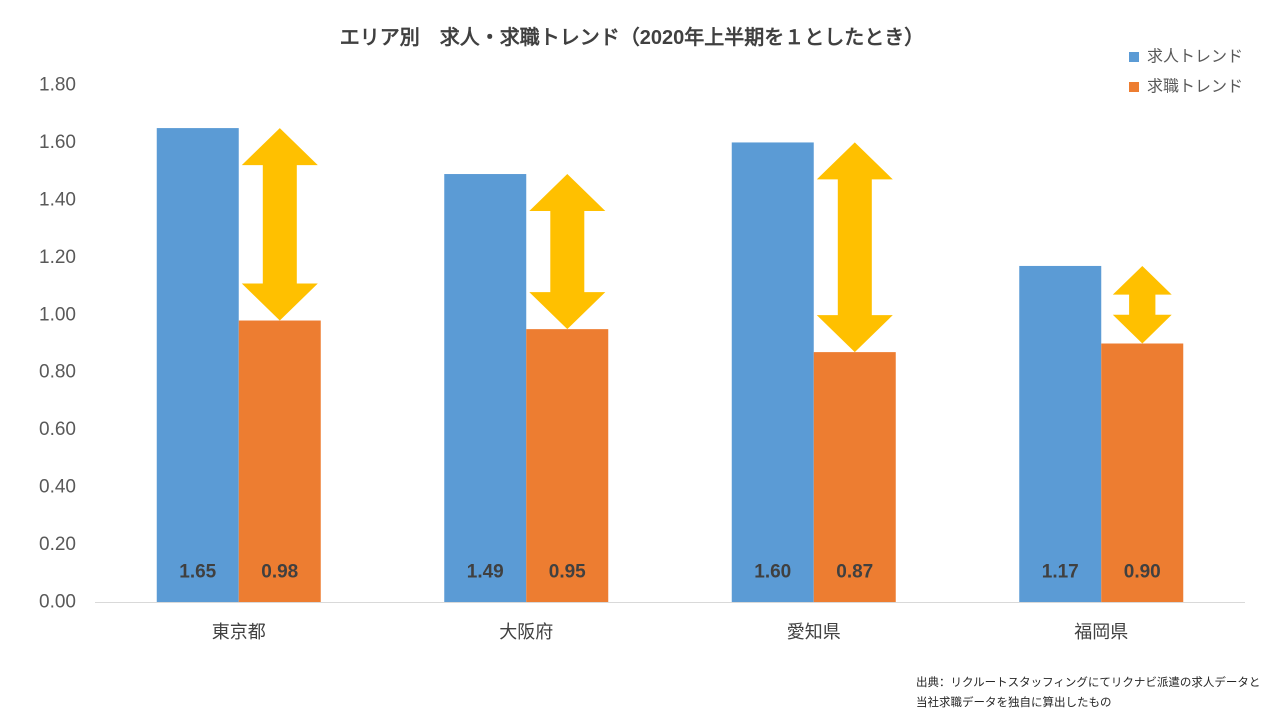 The width and height of the screenshot is (1280, 720). What do you see at coordinates (854, 247) in the screenshot?
I see `gap-arrow-aichi` at bounding box center [854, 247].